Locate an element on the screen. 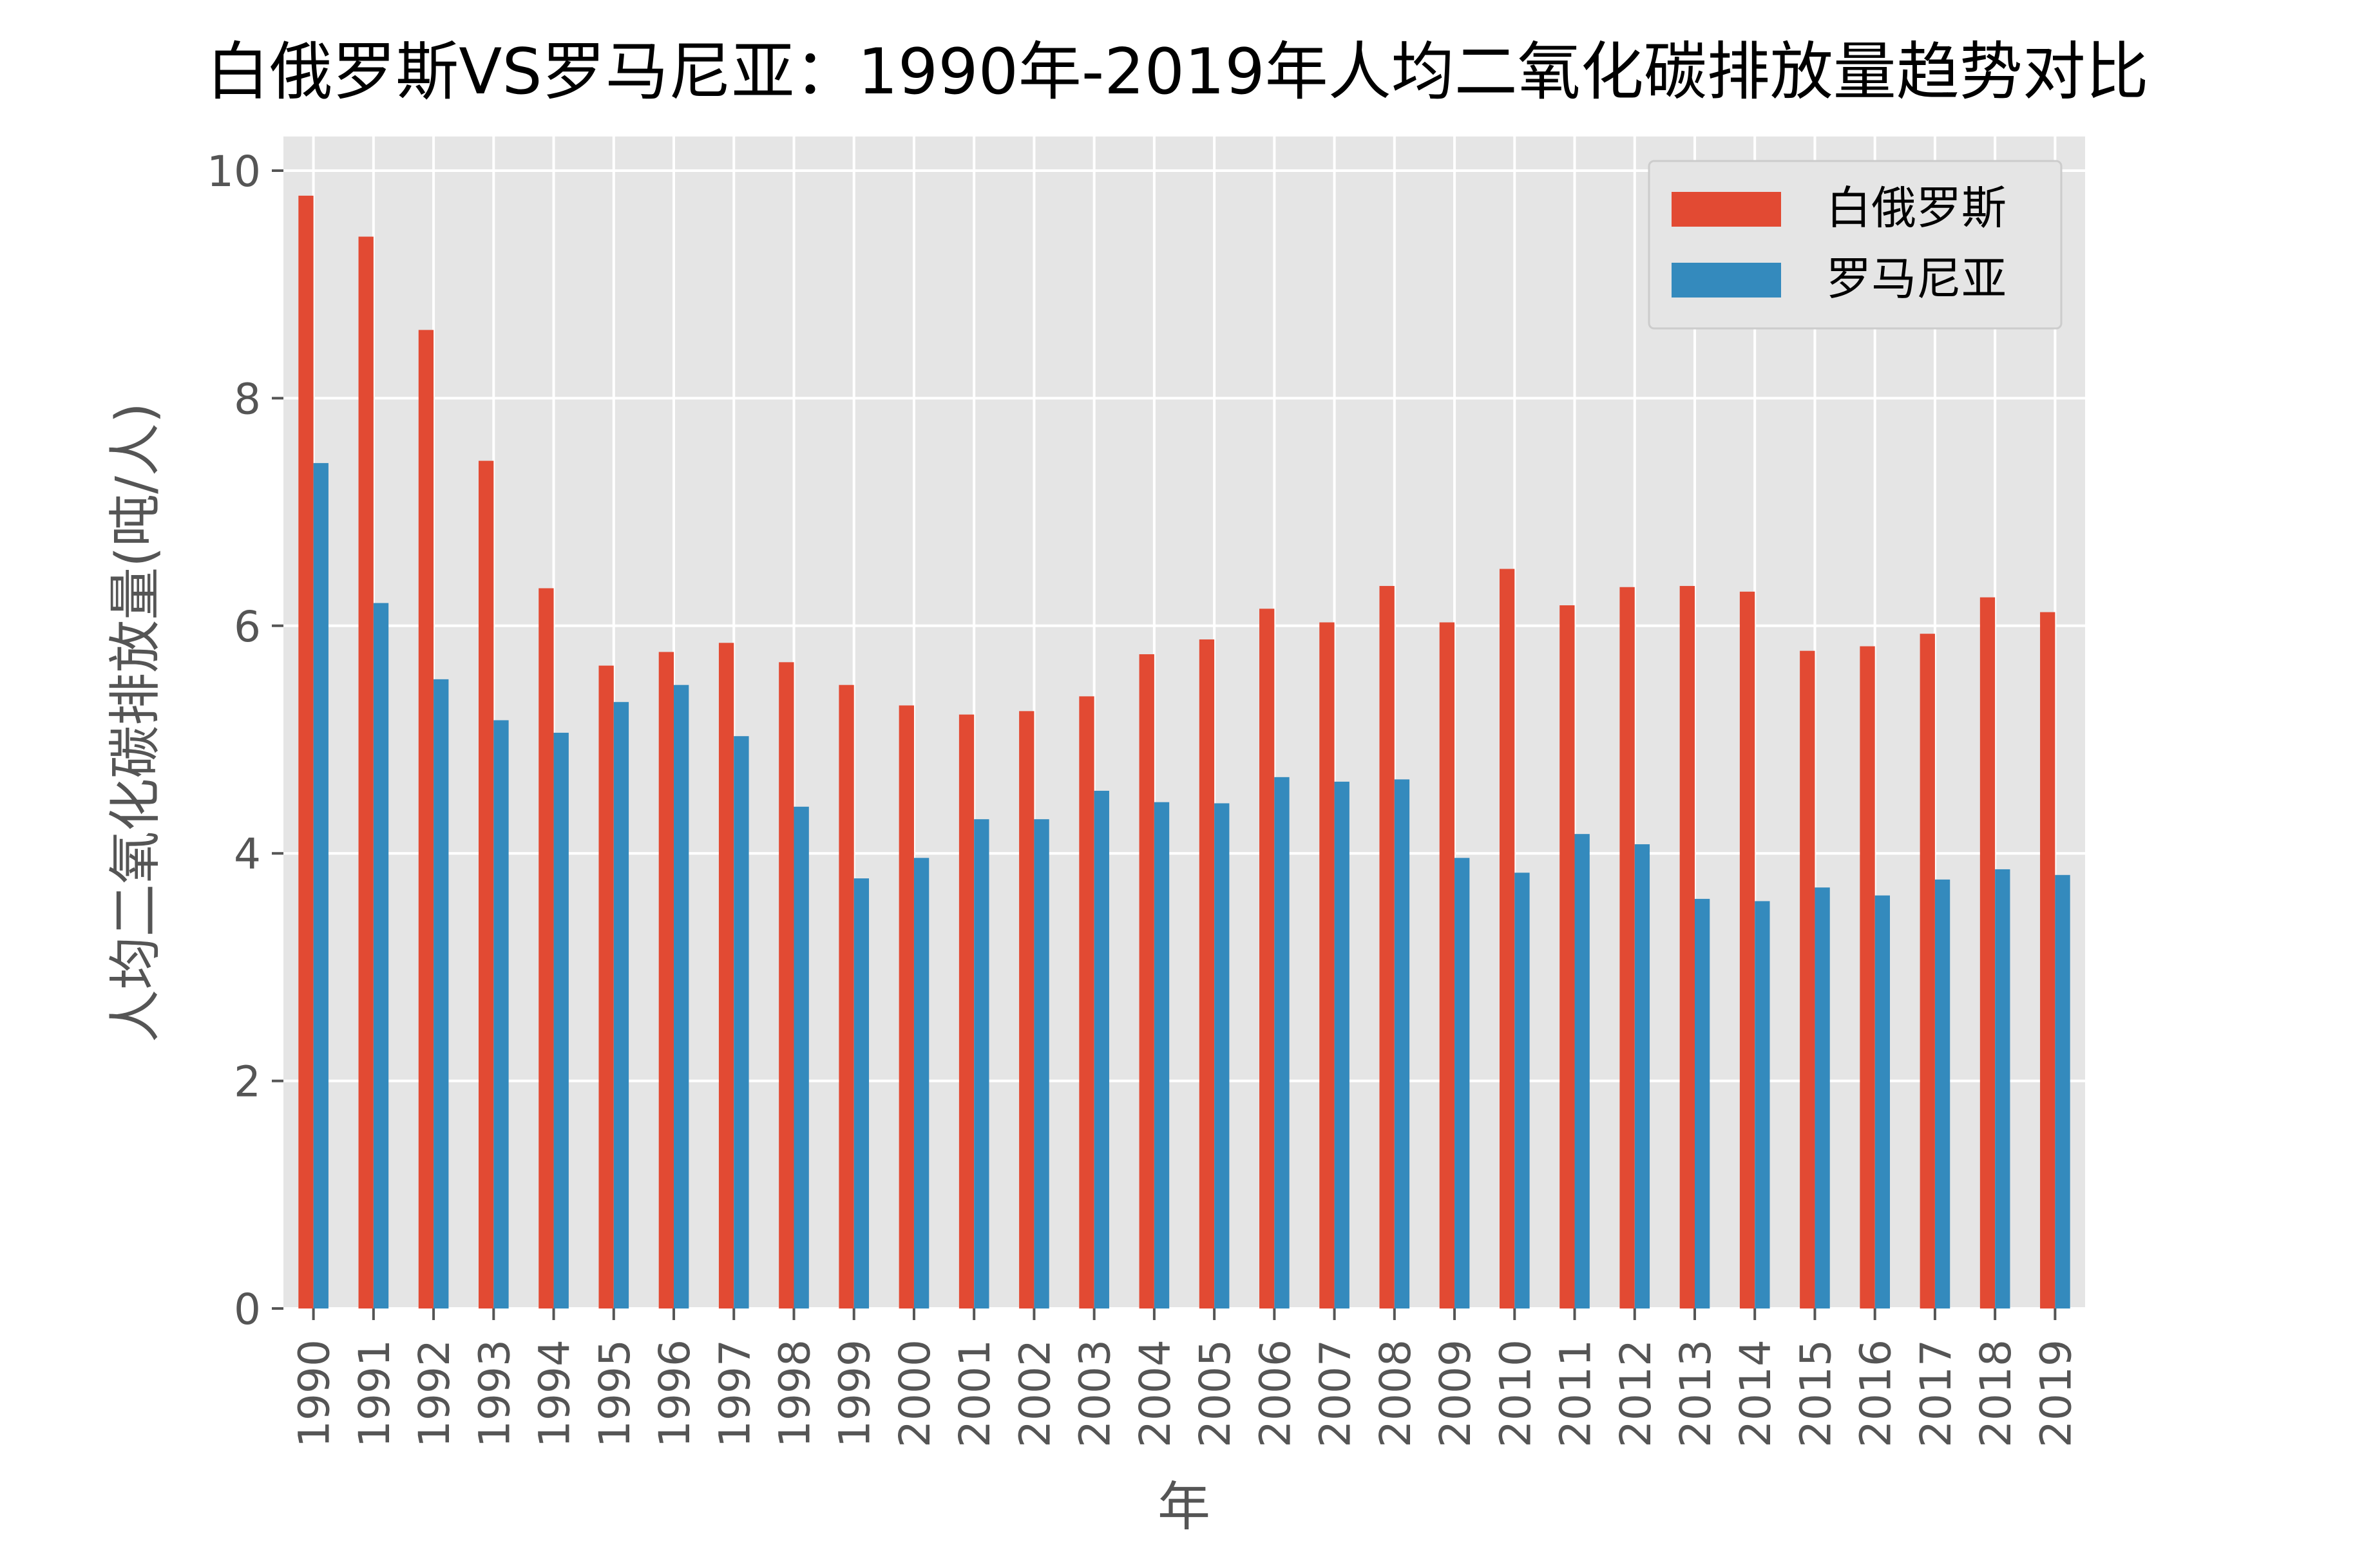 The width and height of the screenshot is (2355, 1568). bar-belarus-2013 is located at coordinates (1687, 946).